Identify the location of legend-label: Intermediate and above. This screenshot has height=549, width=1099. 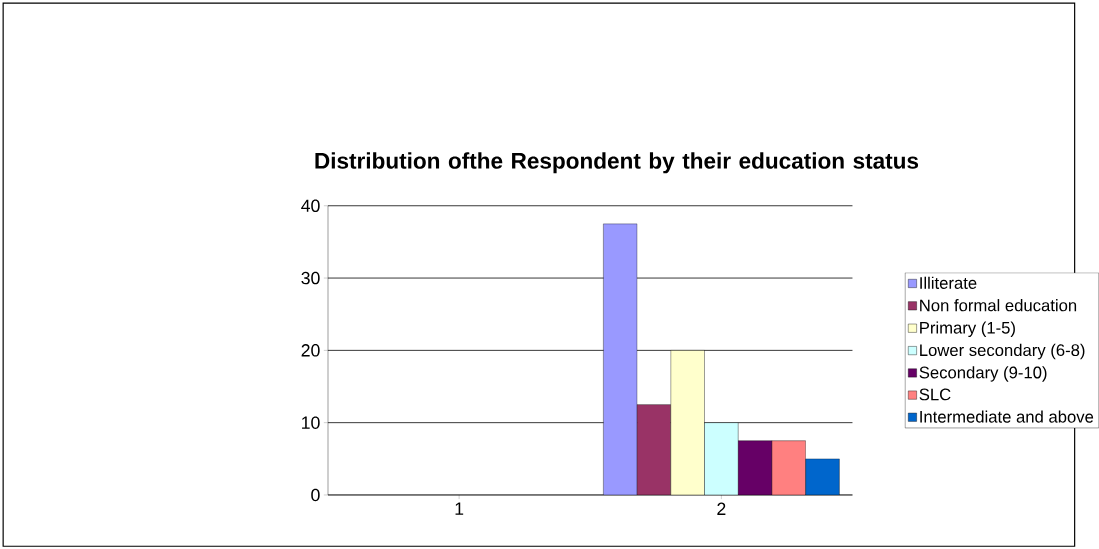
(1007, 416).